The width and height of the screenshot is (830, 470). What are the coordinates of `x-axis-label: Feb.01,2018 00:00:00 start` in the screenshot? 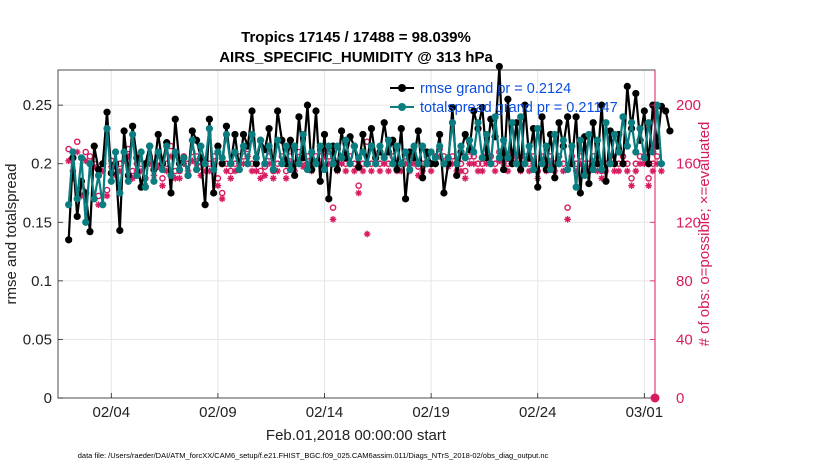 It's located at (356, 435).